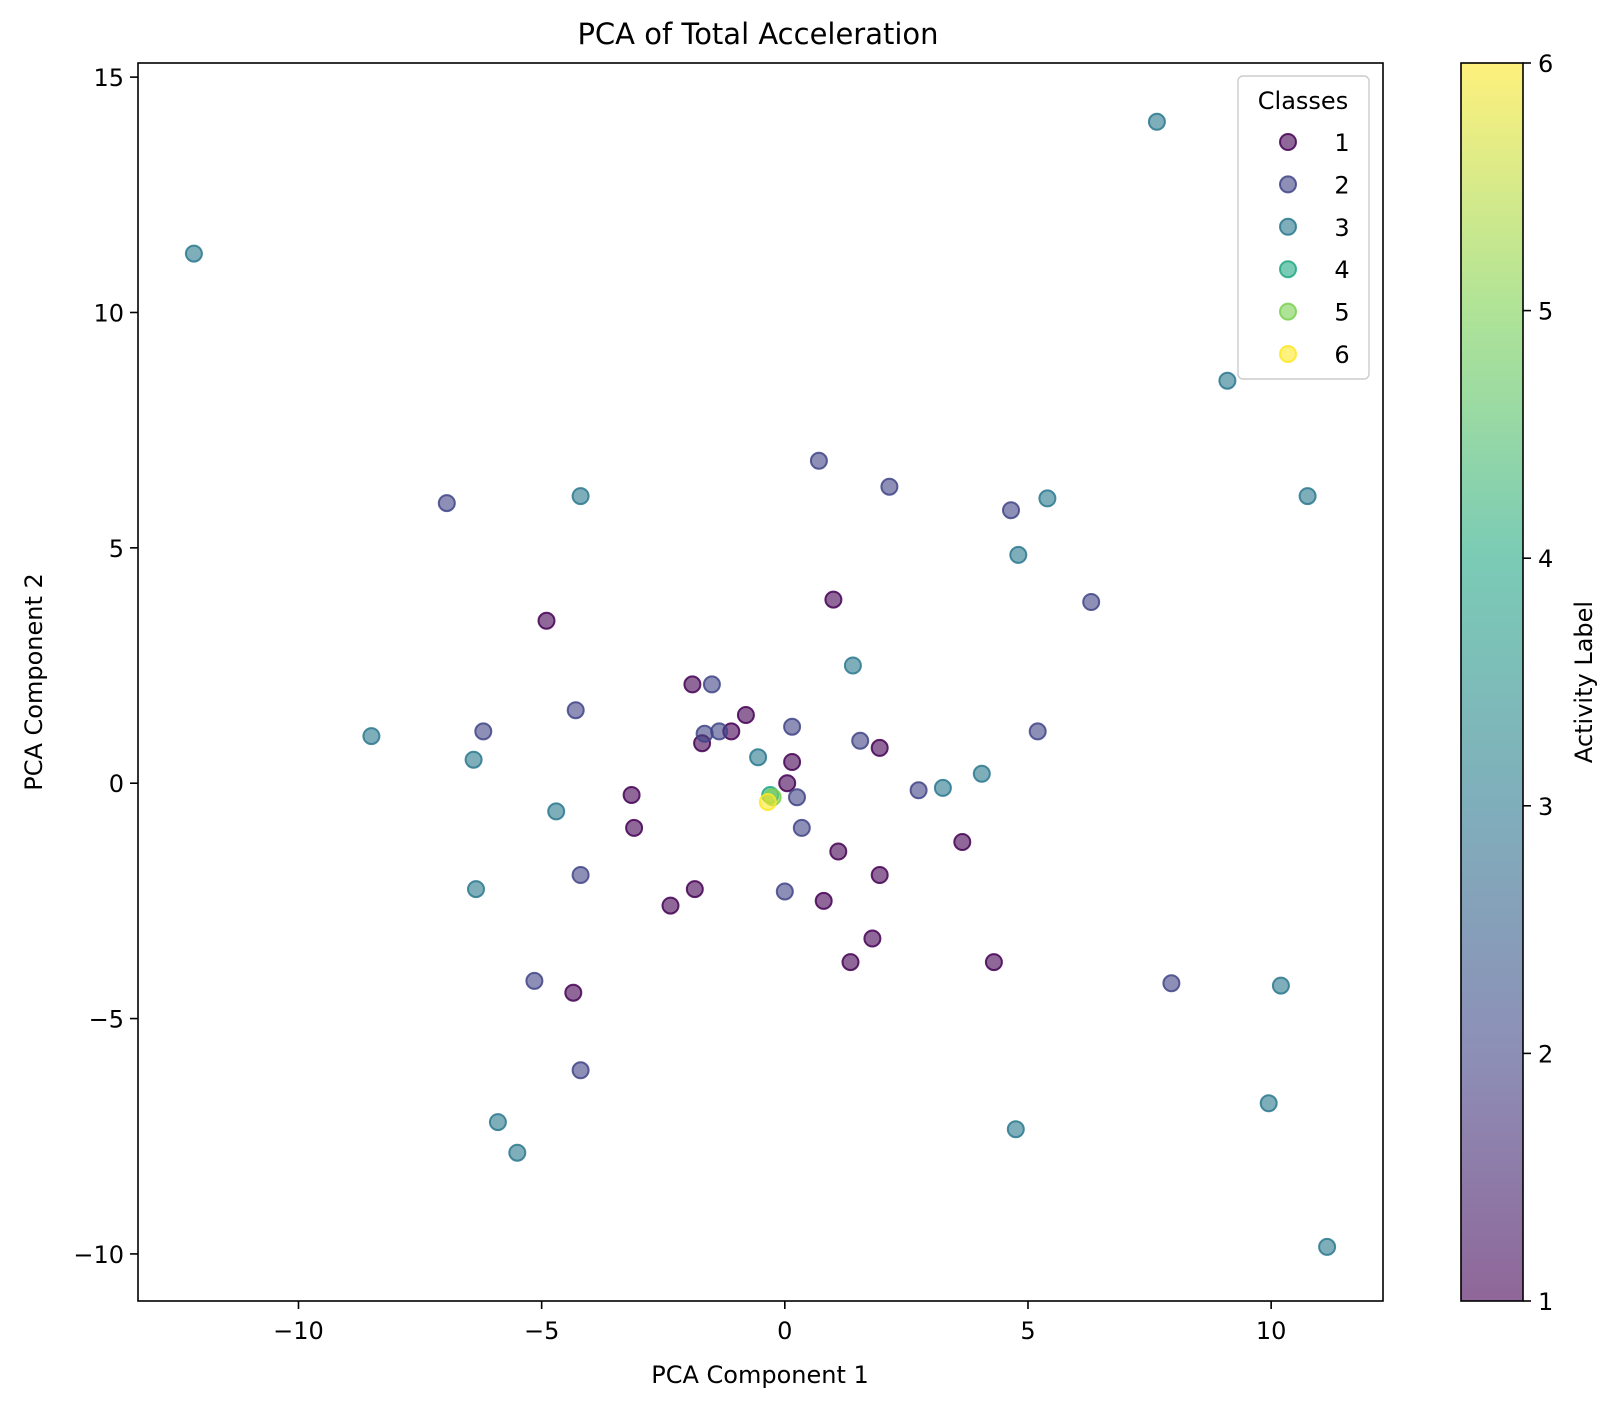 Image resolution: width=1612 pixels, height=1401 pixels. What do you see at coordinates (1538, 683) in the screenshot?
I see `colorbar-ticks: 1 2 3 4 5 6` at bounding box center [1538, 683].